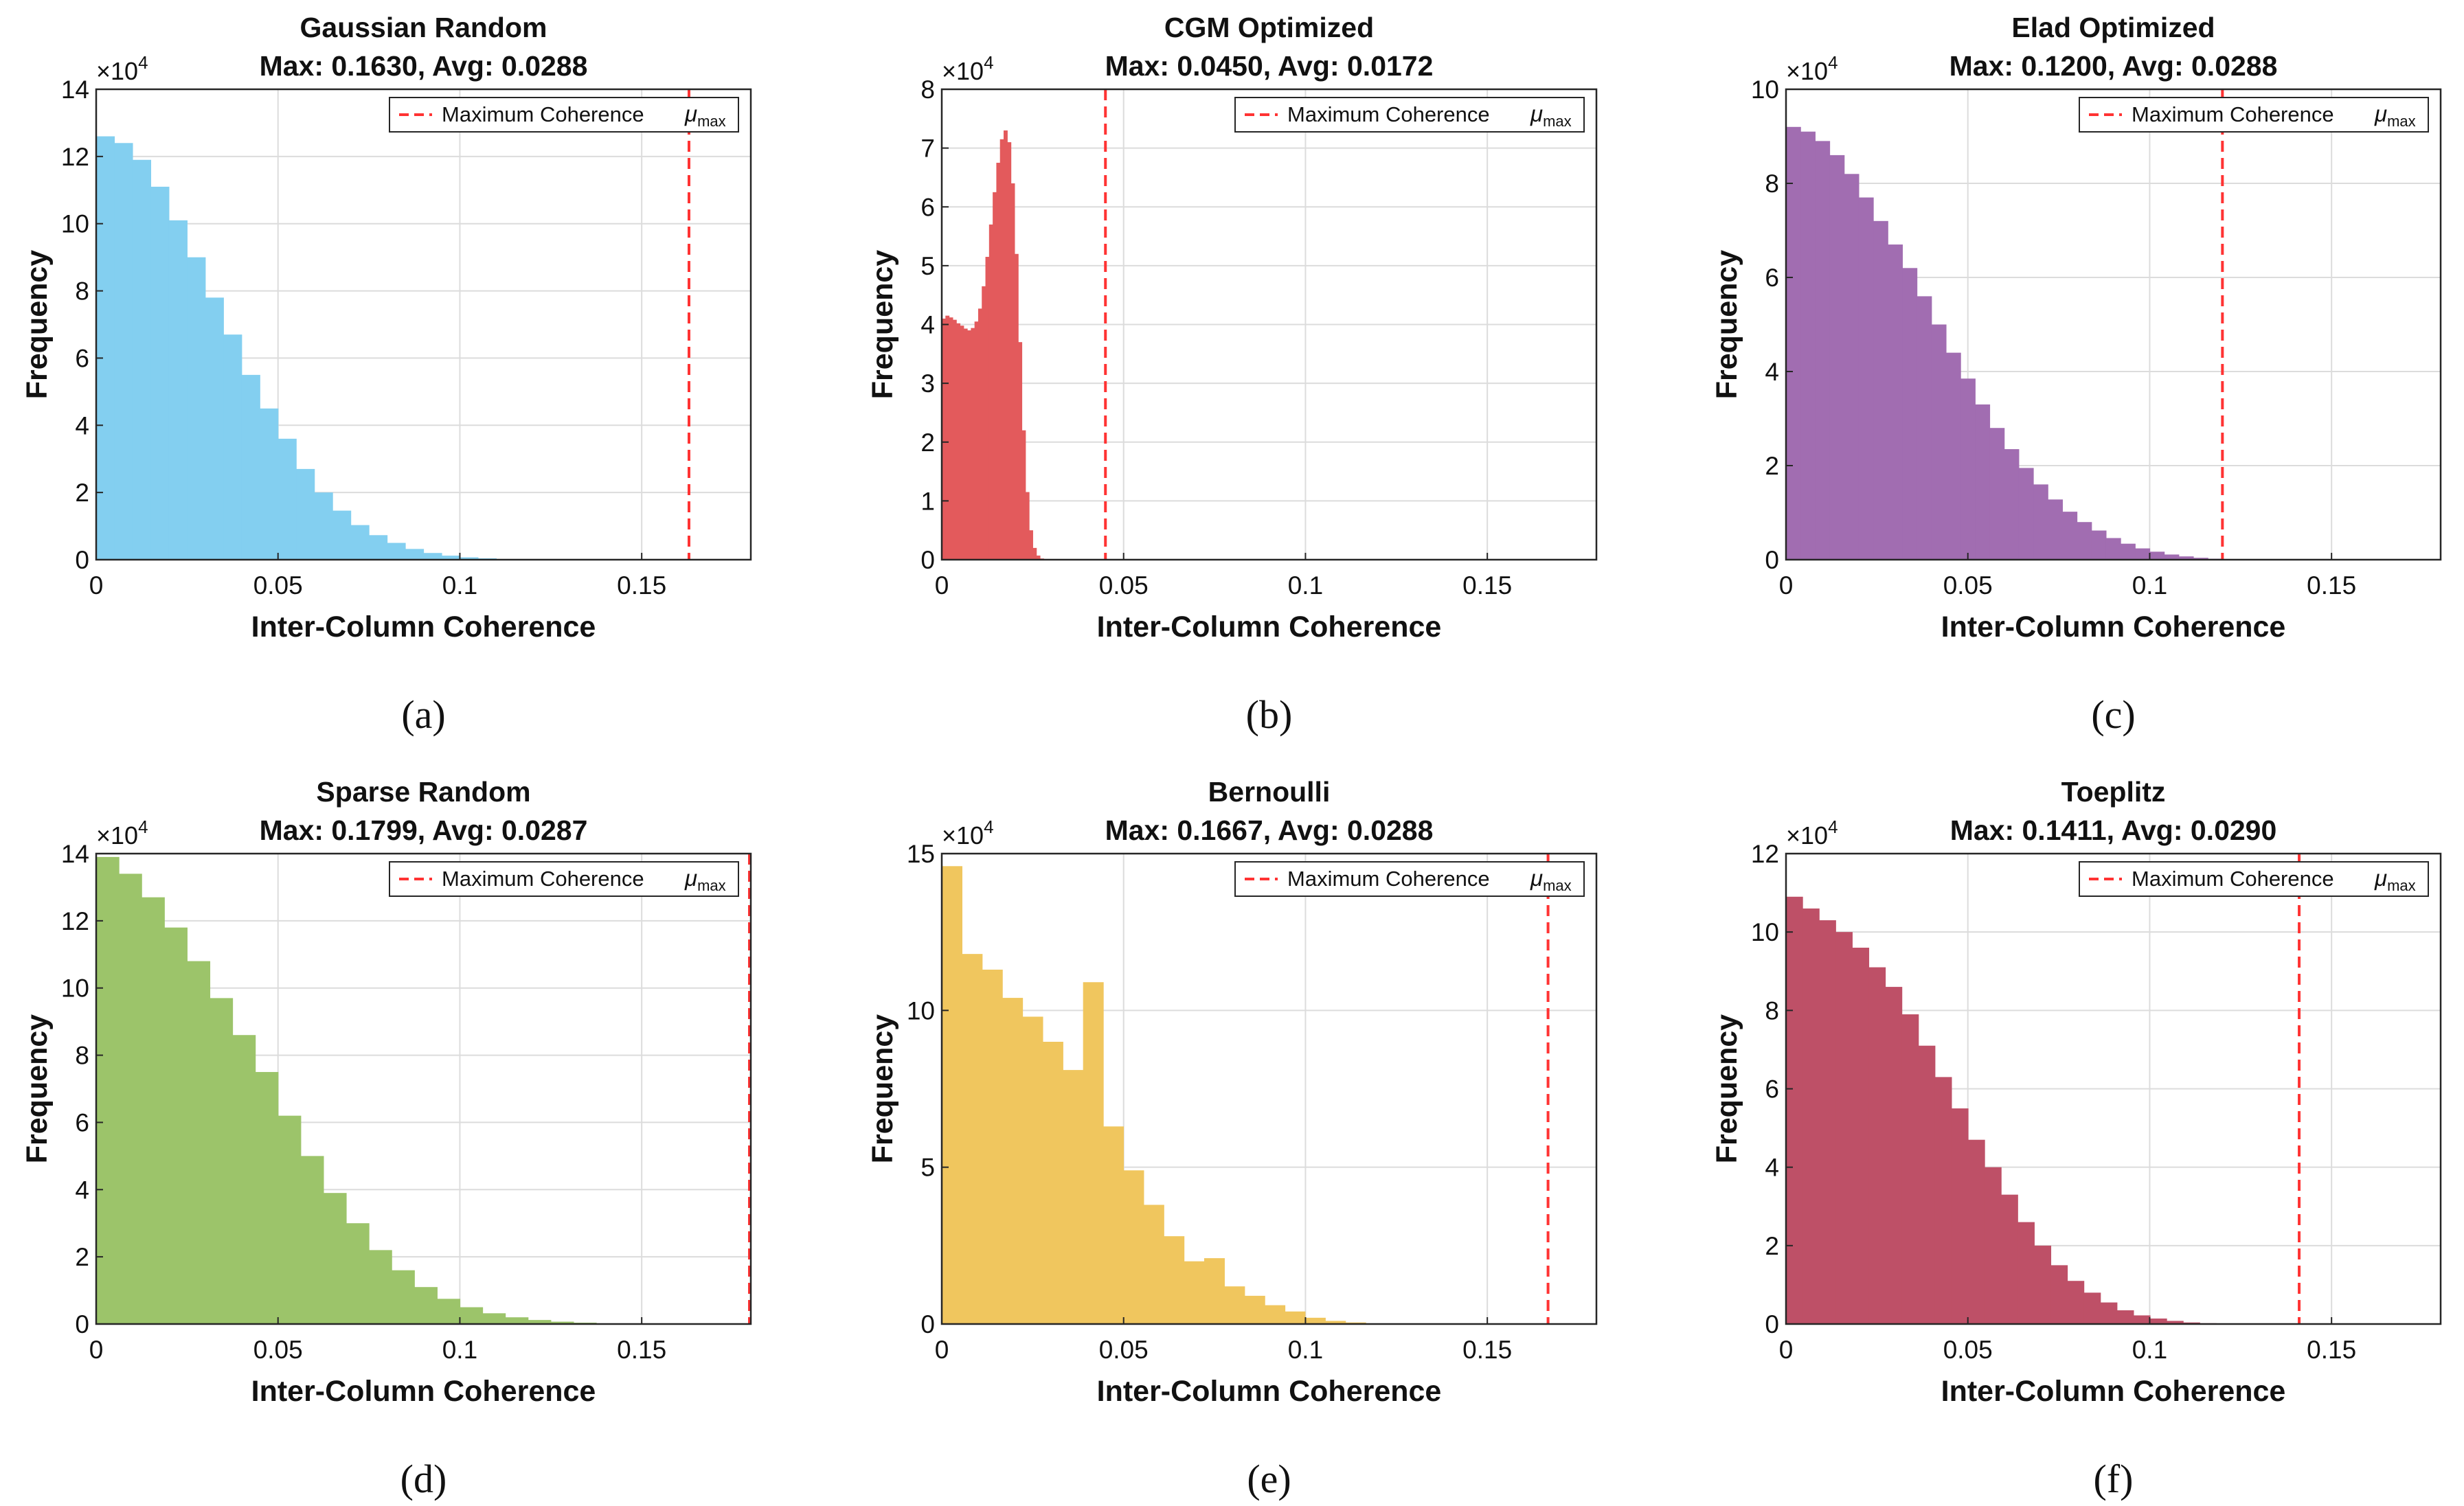  I want to click on panel-label: (d), so click(423, 1479).